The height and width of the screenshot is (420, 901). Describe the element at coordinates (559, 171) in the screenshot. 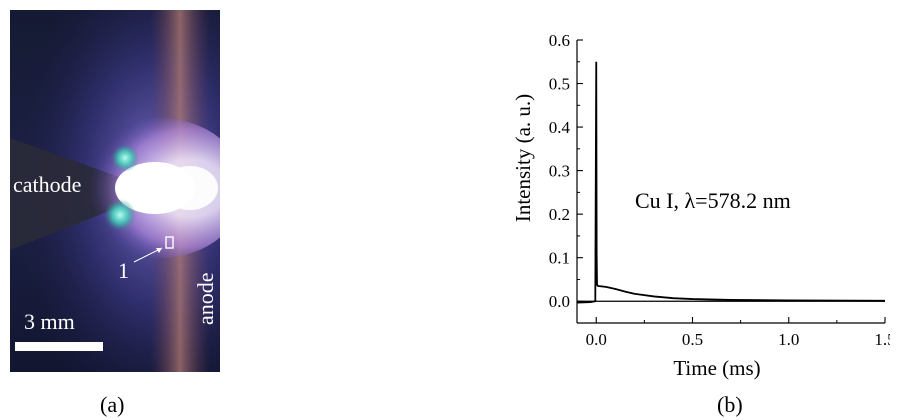

I see `y-tick-label: 0.3` at that location.